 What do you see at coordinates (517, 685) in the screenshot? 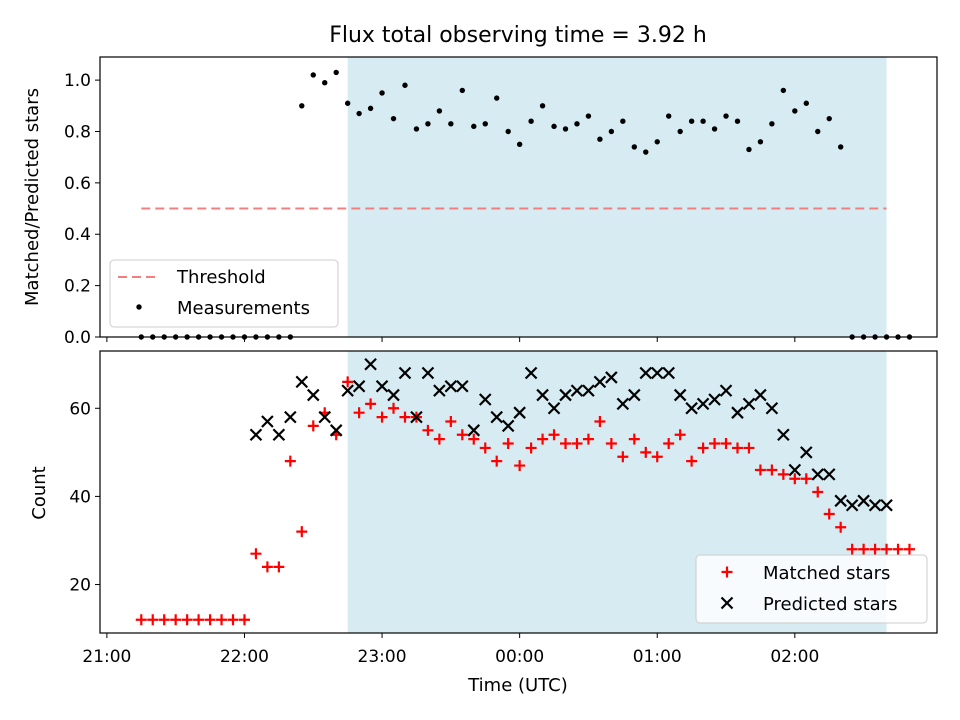
I see `x-axis-label: Time (UTC)` at bounding box center [517, 685].